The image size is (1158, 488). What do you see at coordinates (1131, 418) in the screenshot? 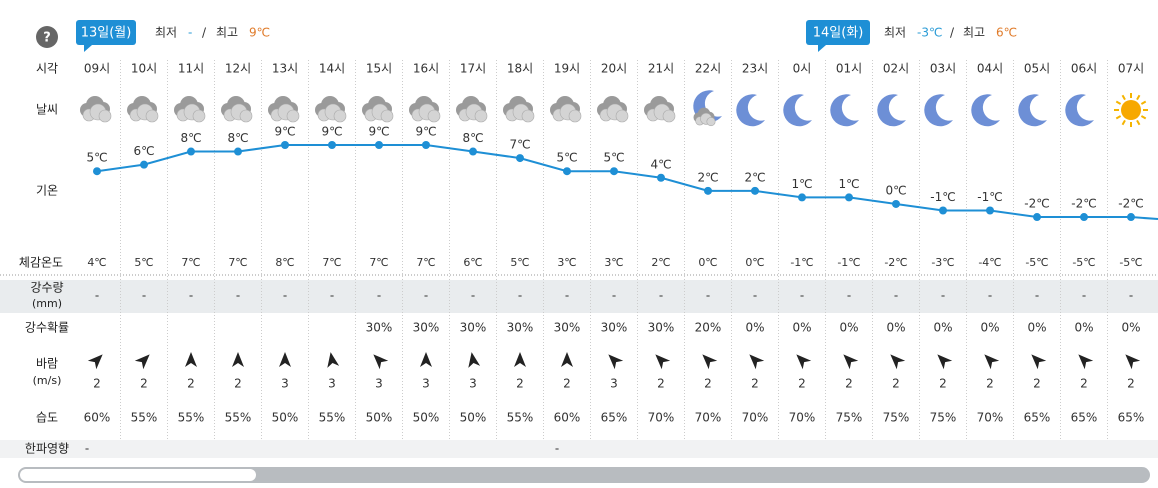
I see `humidity: 65%` at bounding box center [1131, 418].